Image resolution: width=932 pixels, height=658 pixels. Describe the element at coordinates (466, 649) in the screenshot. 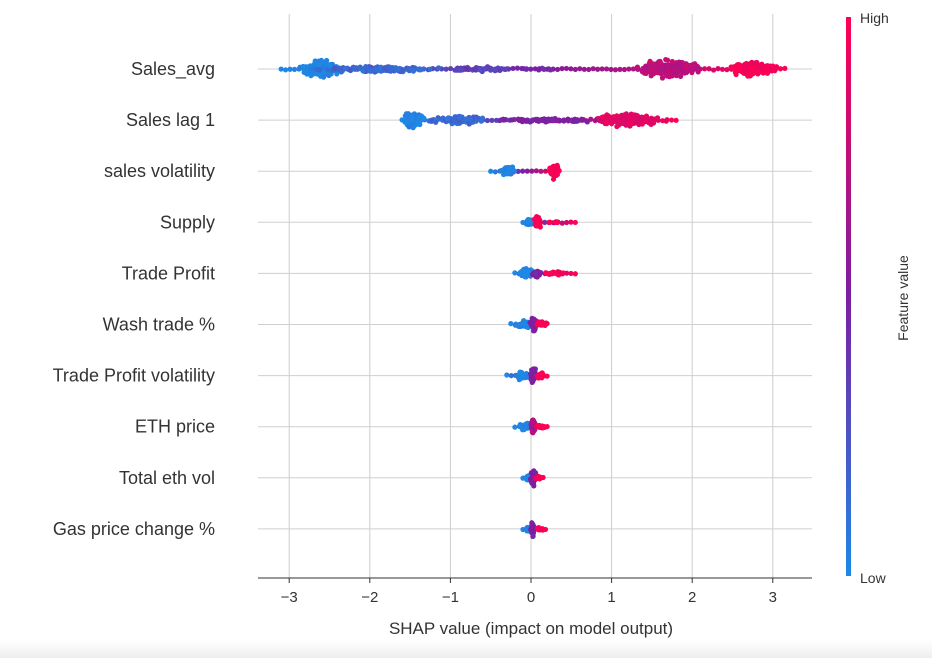

I see `bottom-fade` at that location.